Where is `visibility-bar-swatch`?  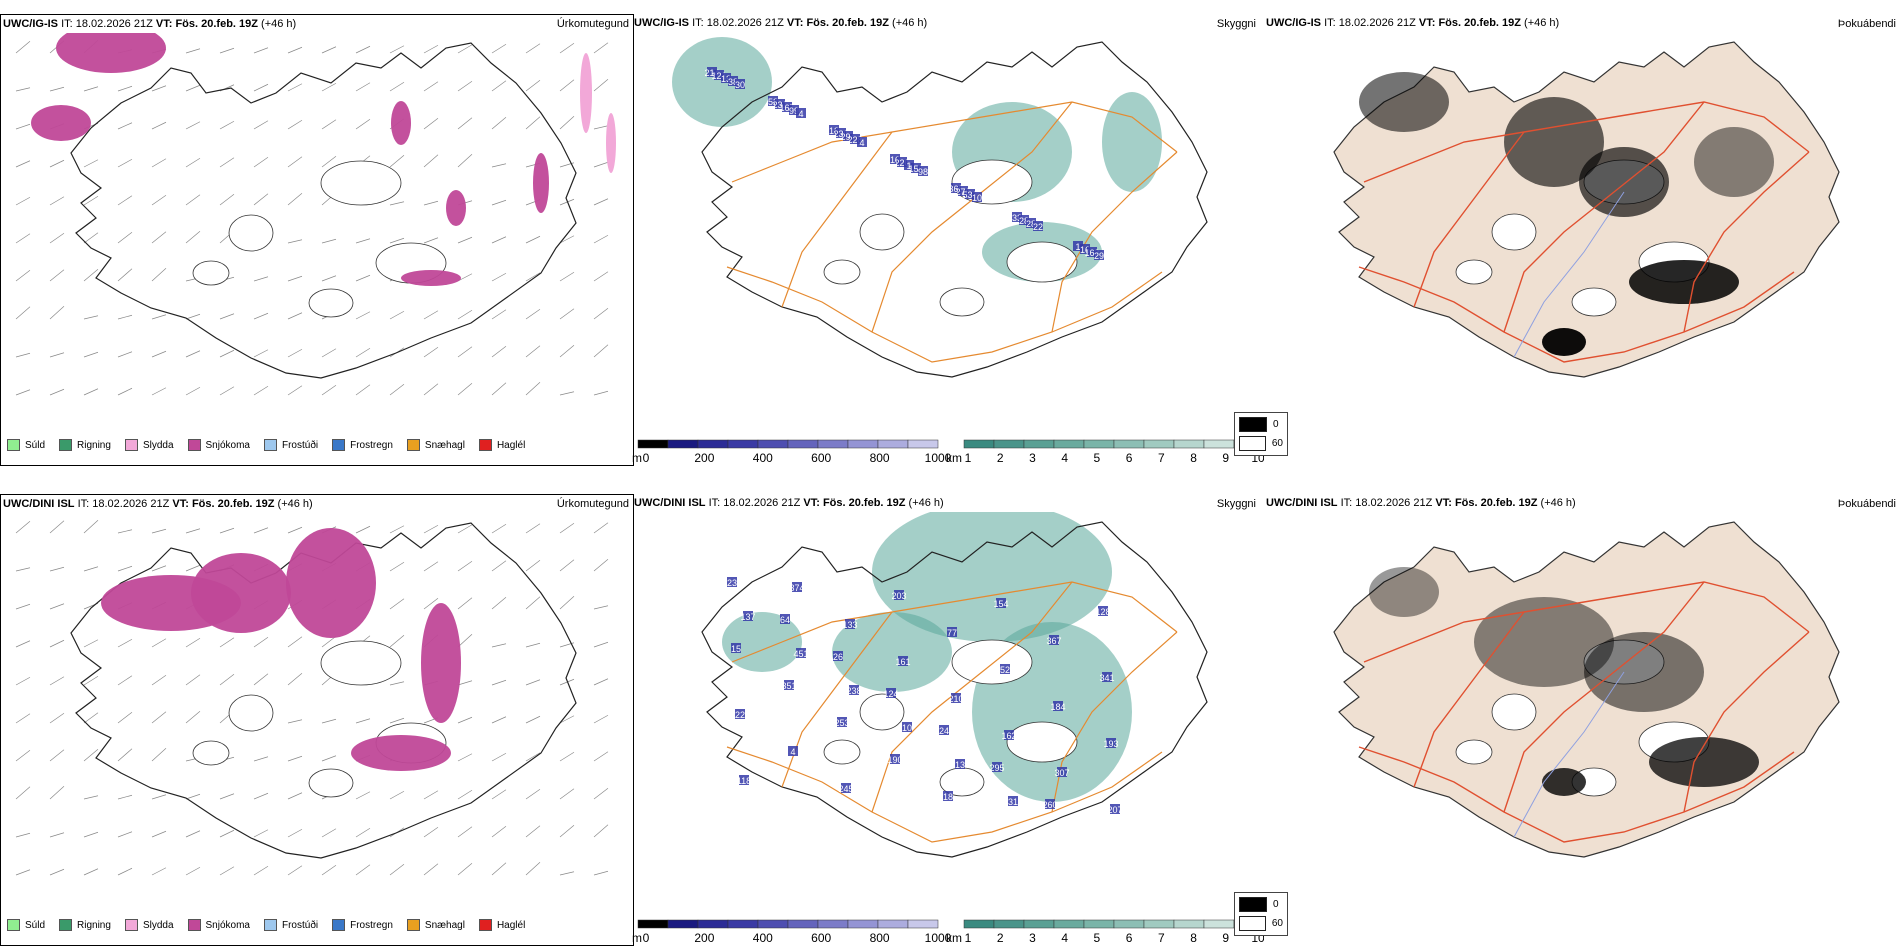 visibility-bar-swatch is located at coordinates (979, 924).